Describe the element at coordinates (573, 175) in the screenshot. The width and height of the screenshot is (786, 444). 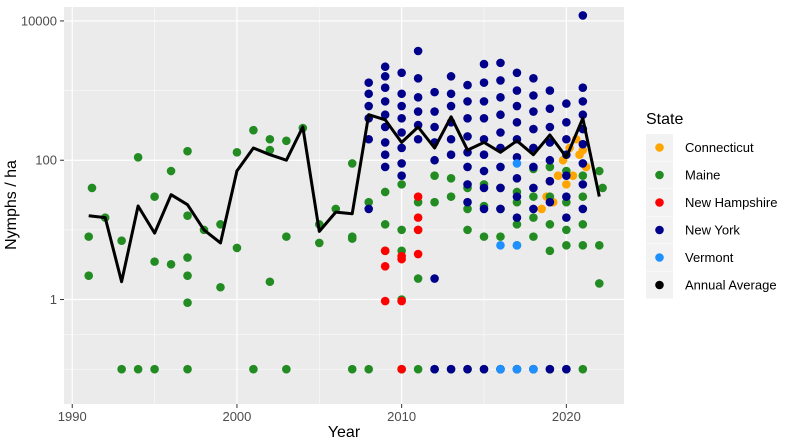
I see `connecticut-point` at that location.